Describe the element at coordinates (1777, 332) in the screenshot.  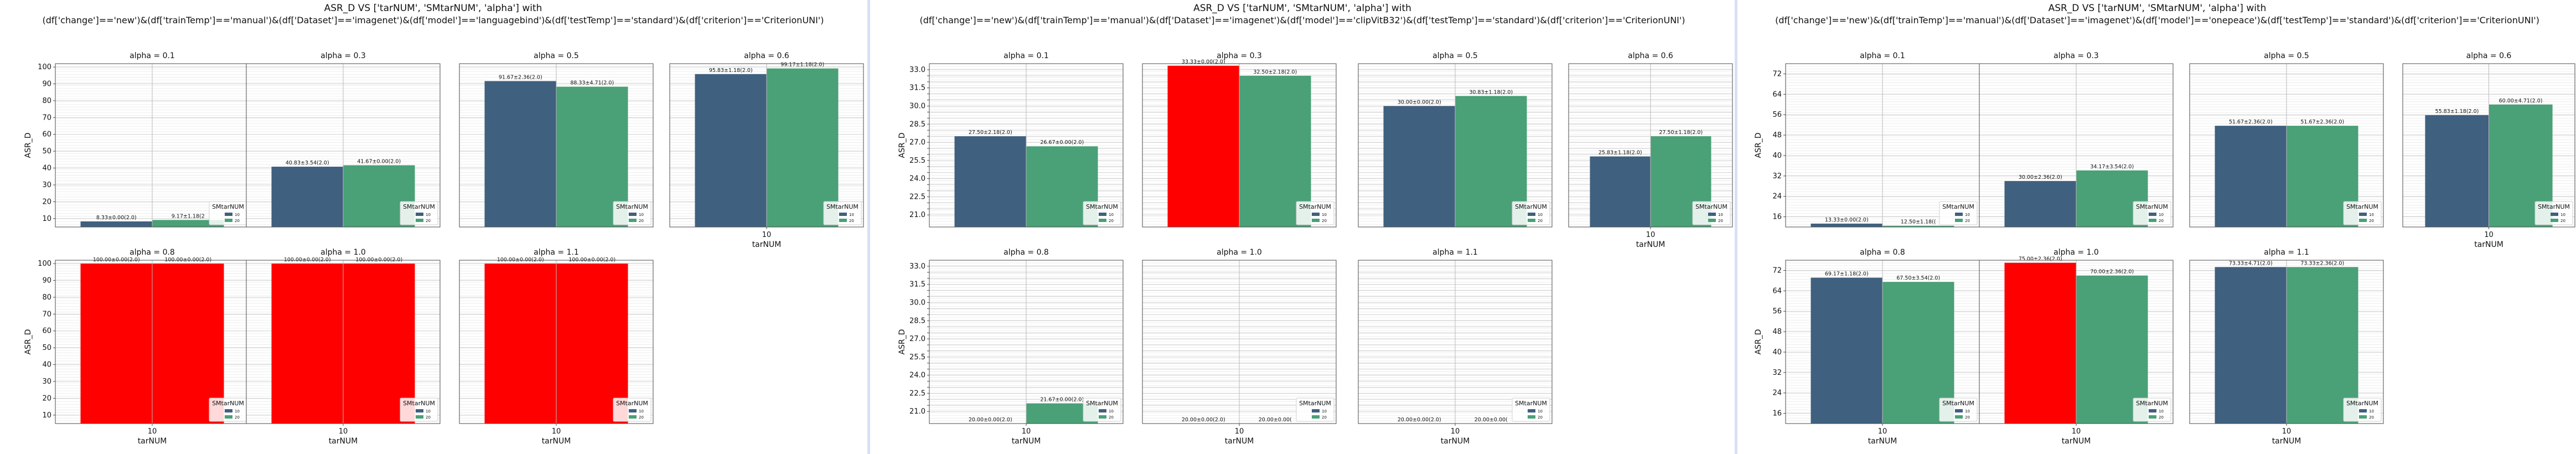
I see `y-tick-label: 48` at that location.